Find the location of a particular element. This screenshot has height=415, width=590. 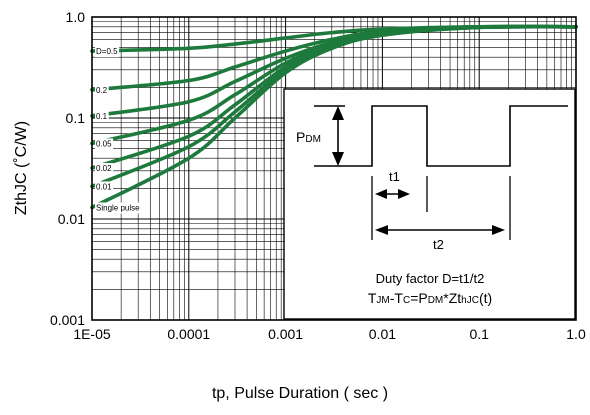

series-label-1: 0.2 is located at coordinates (102, 90).